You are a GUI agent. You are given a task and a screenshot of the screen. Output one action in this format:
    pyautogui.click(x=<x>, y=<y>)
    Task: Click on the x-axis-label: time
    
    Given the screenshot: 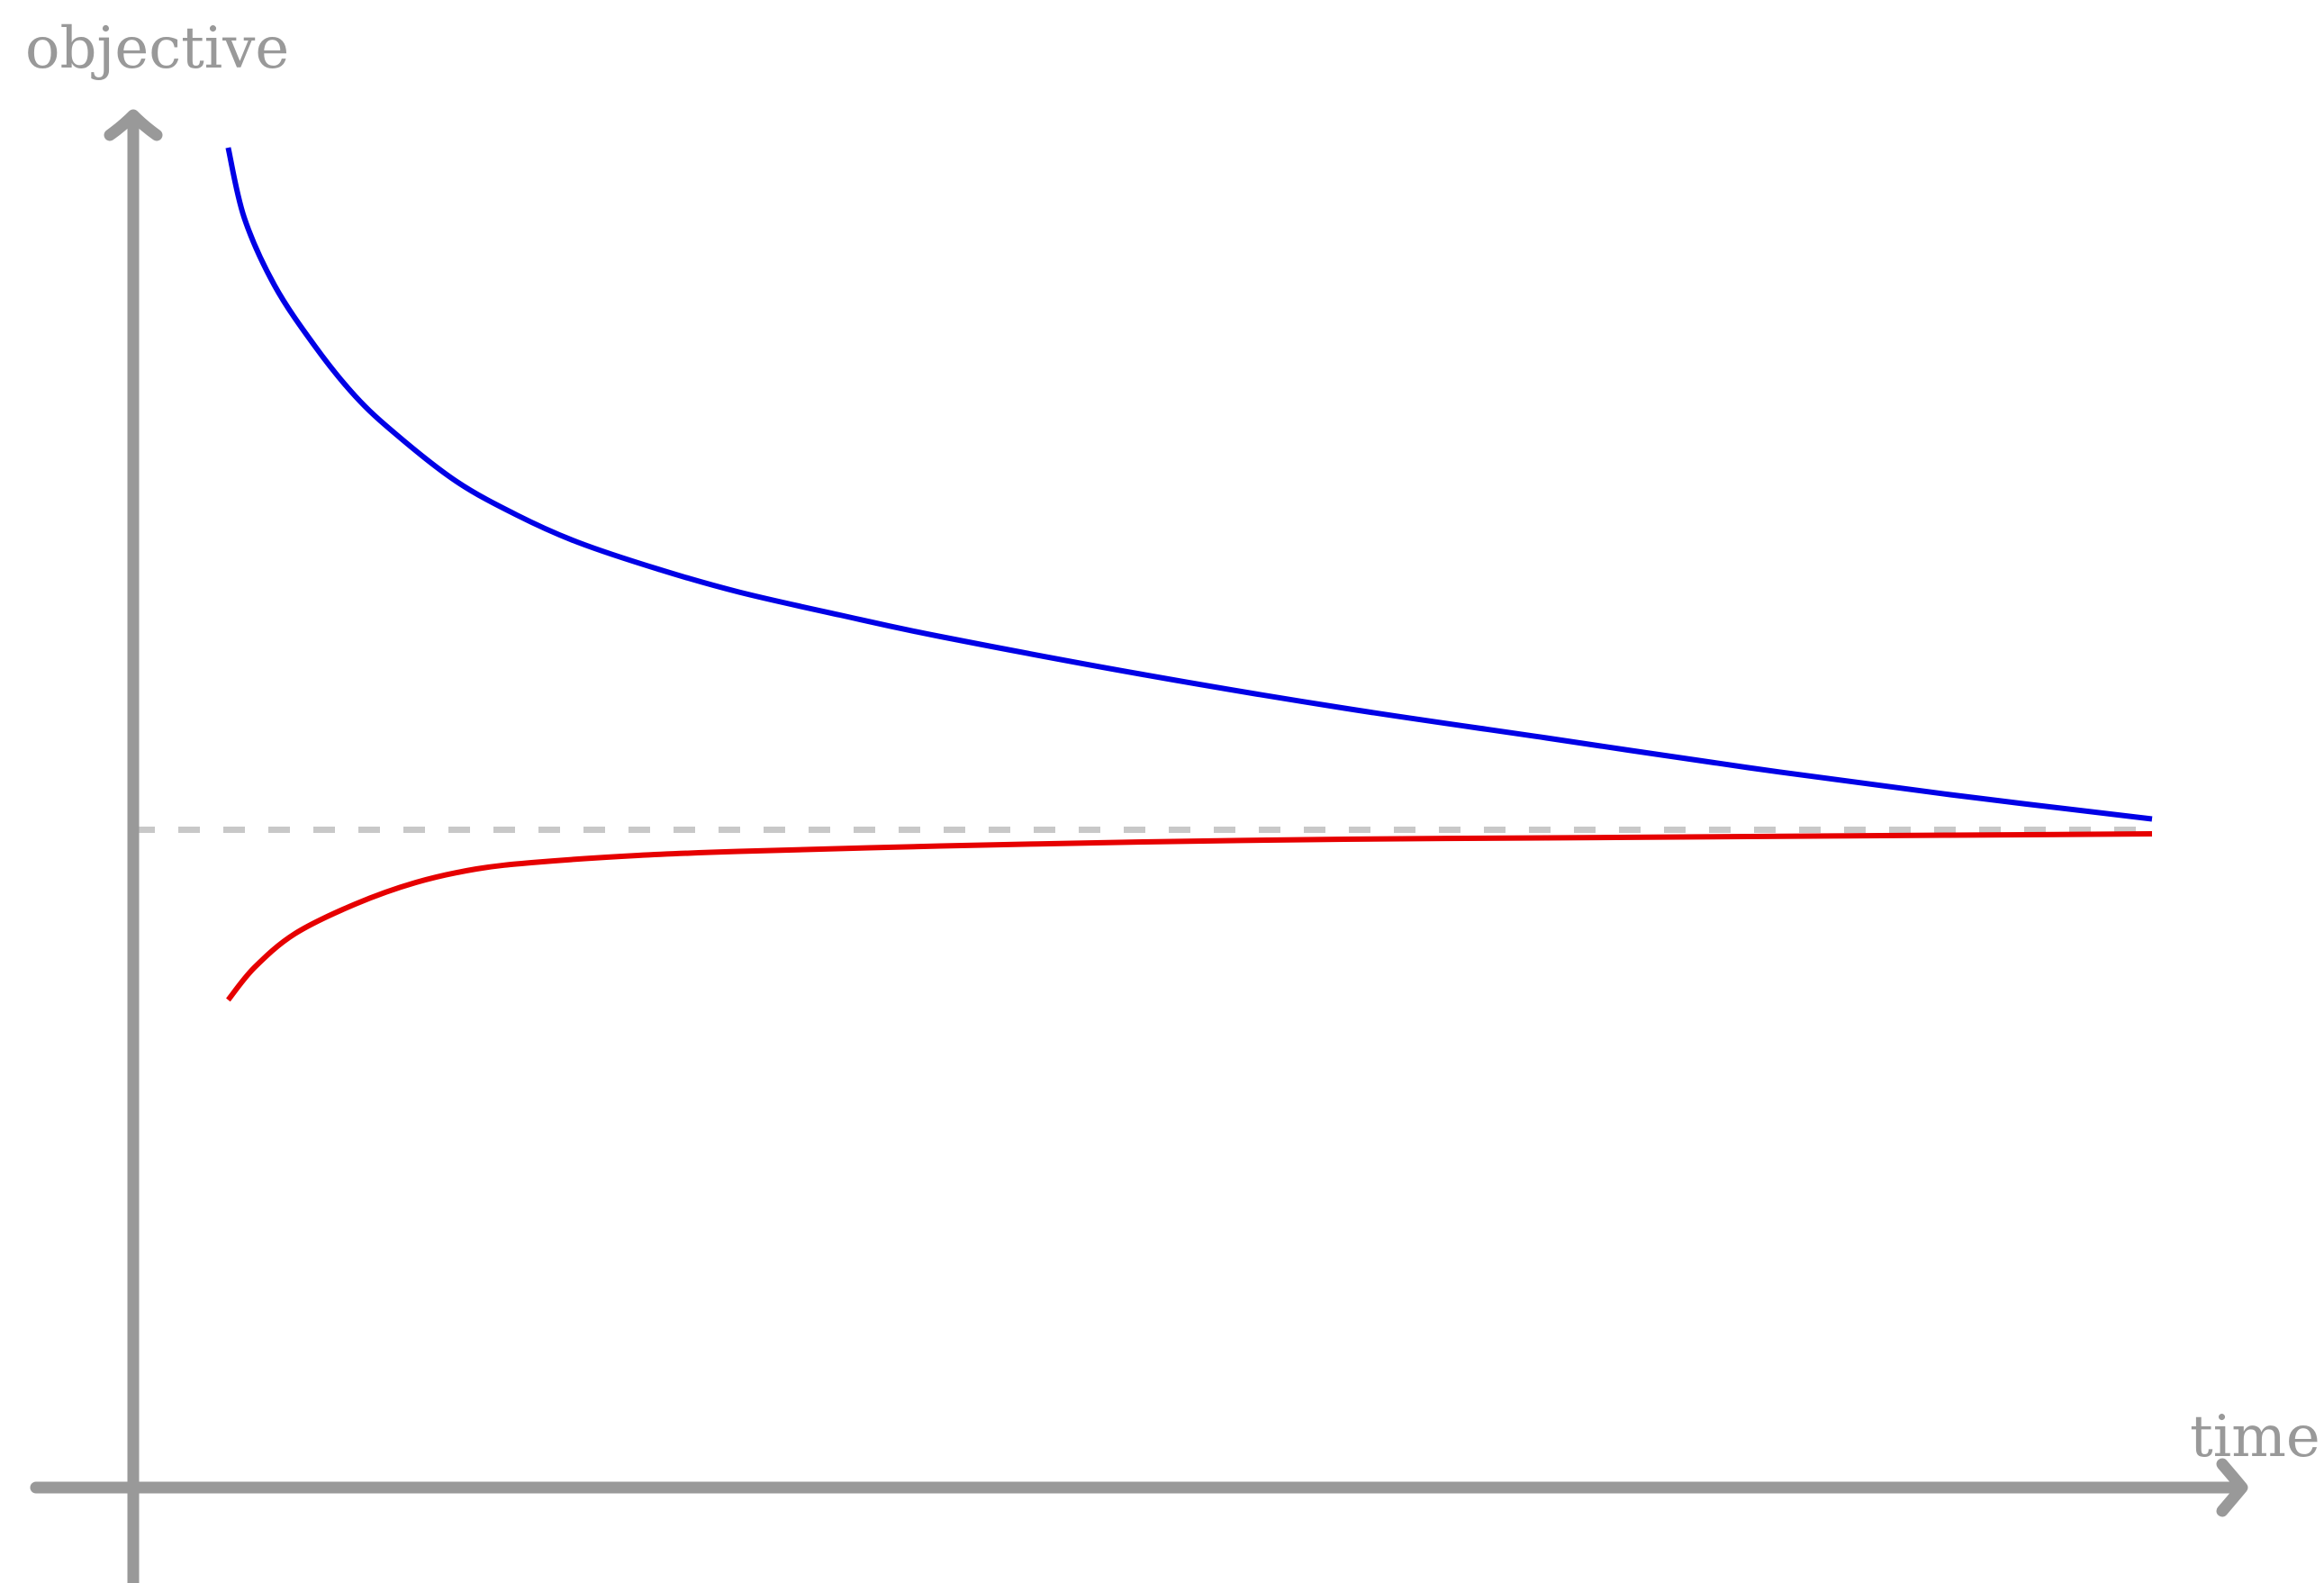 What is the action you would take?
    pyautogui.click(x=2255, y=1437)
    